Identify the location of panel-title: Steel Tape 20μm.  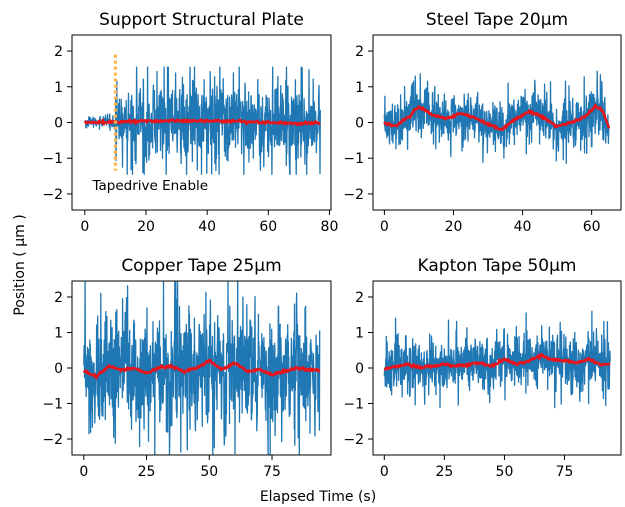
(497, 20).